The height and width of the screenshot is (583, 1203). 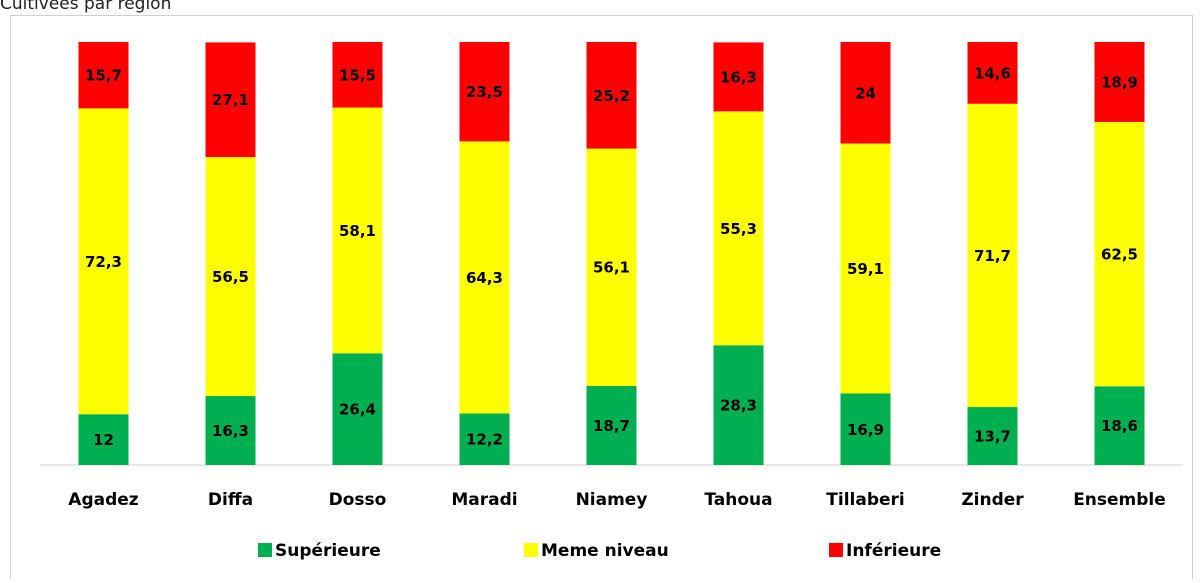 I want to click on value-label: 59,1, so click(x=865, y=269).